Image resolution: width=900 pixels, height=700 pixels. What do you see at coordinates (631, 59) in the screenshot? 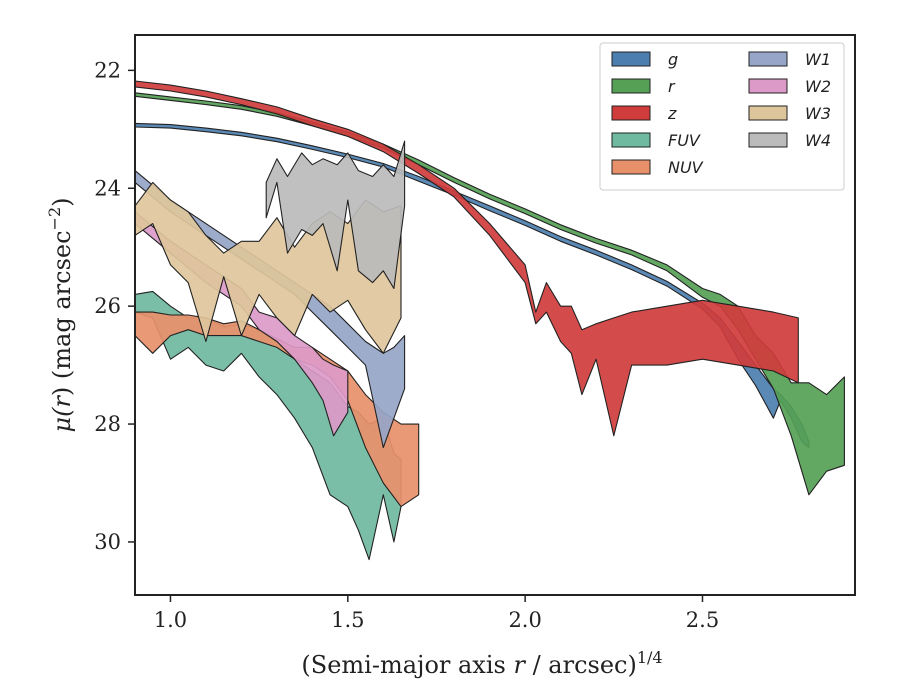
I see `legend-swatch-g` at bounding box center [631, 59].